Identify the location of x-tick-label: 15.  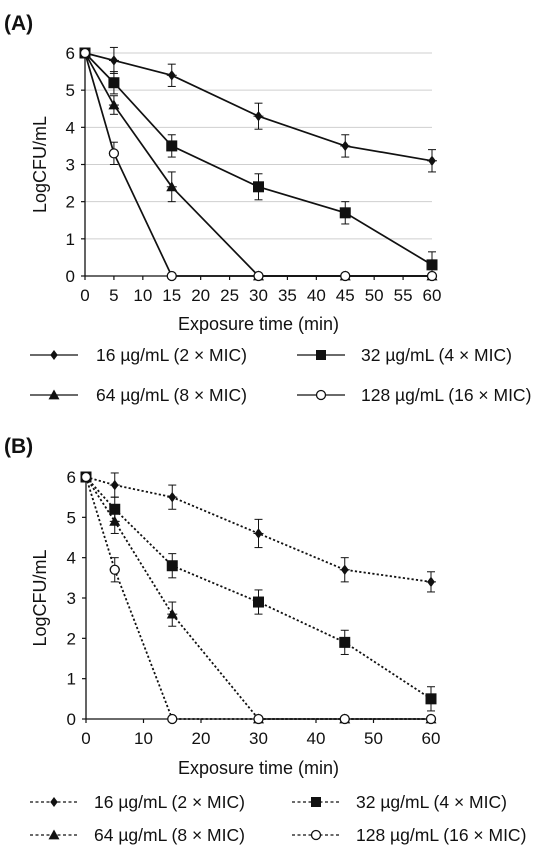
(171, 295).